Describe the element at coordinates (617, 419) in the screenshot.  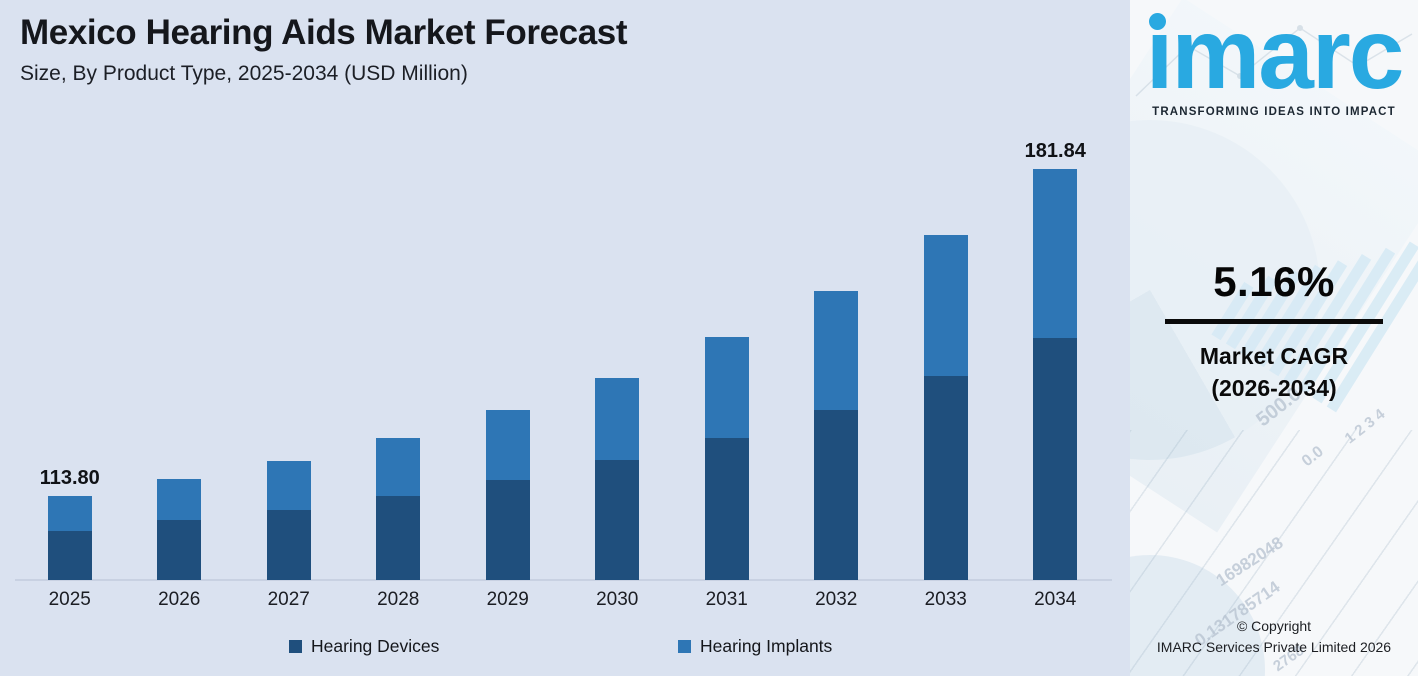
I see `bar-segment-hearing-implants-2030` at that location.